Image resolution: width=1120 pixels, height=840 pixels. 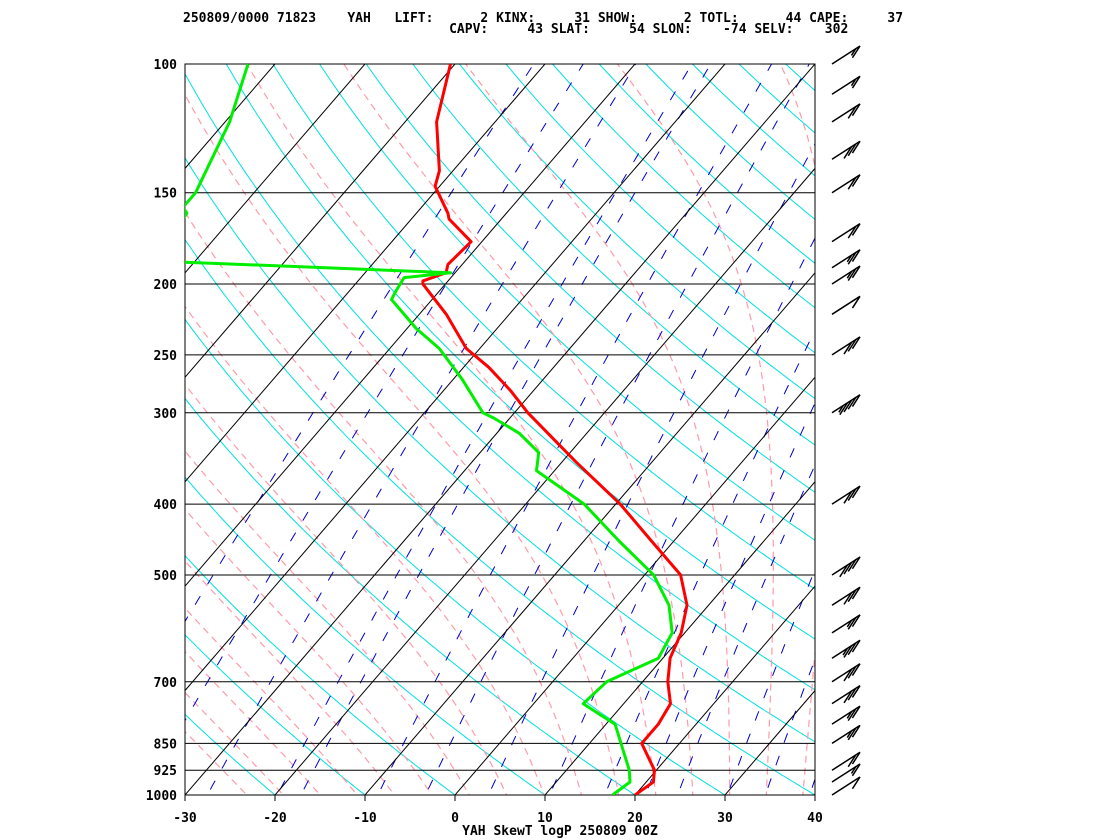 I want to click on pressure-label: 700, so click(x=166, y=683).